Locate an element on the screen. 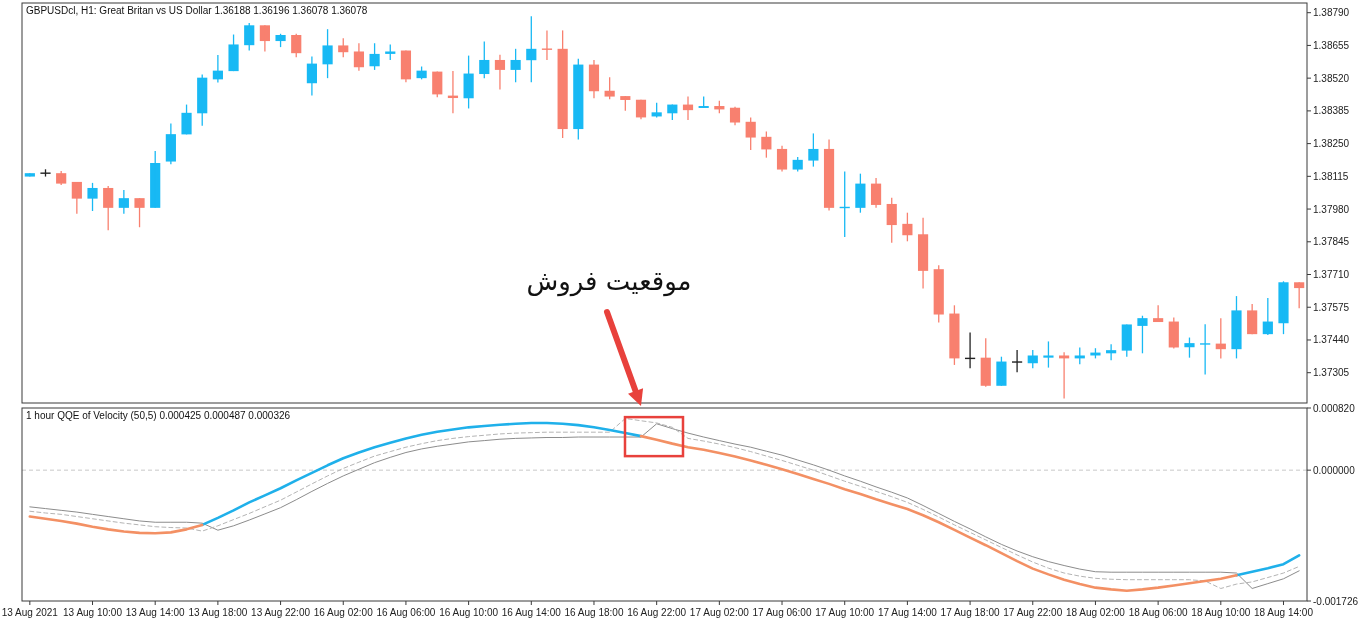  x-tick-label: 13 Aug 10:00 is located at coordinates (93, 612).